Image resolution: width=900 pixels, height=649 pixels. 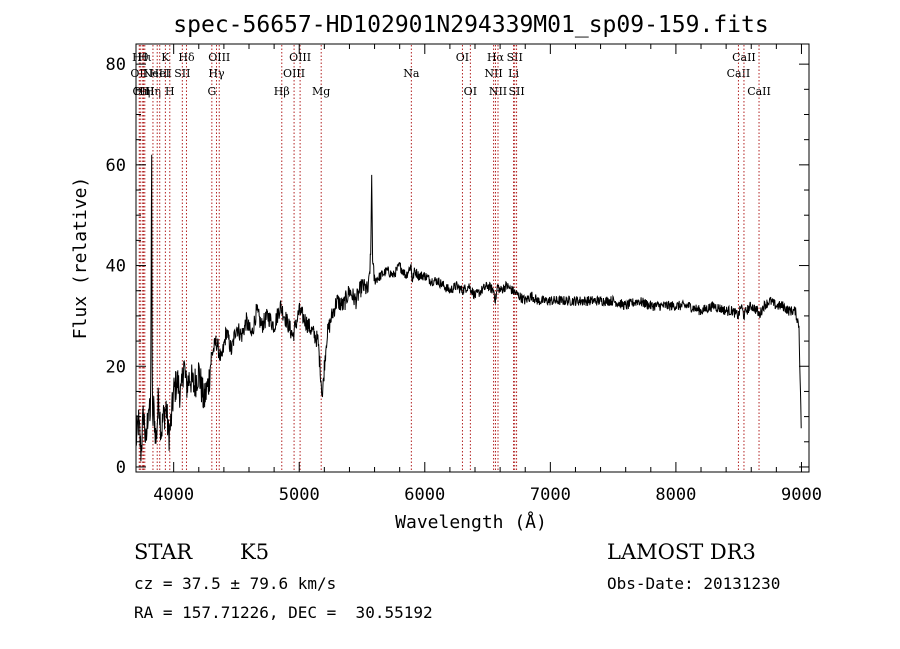 I want to click on marker-label-30: CaII, so click(x=759, y=91).